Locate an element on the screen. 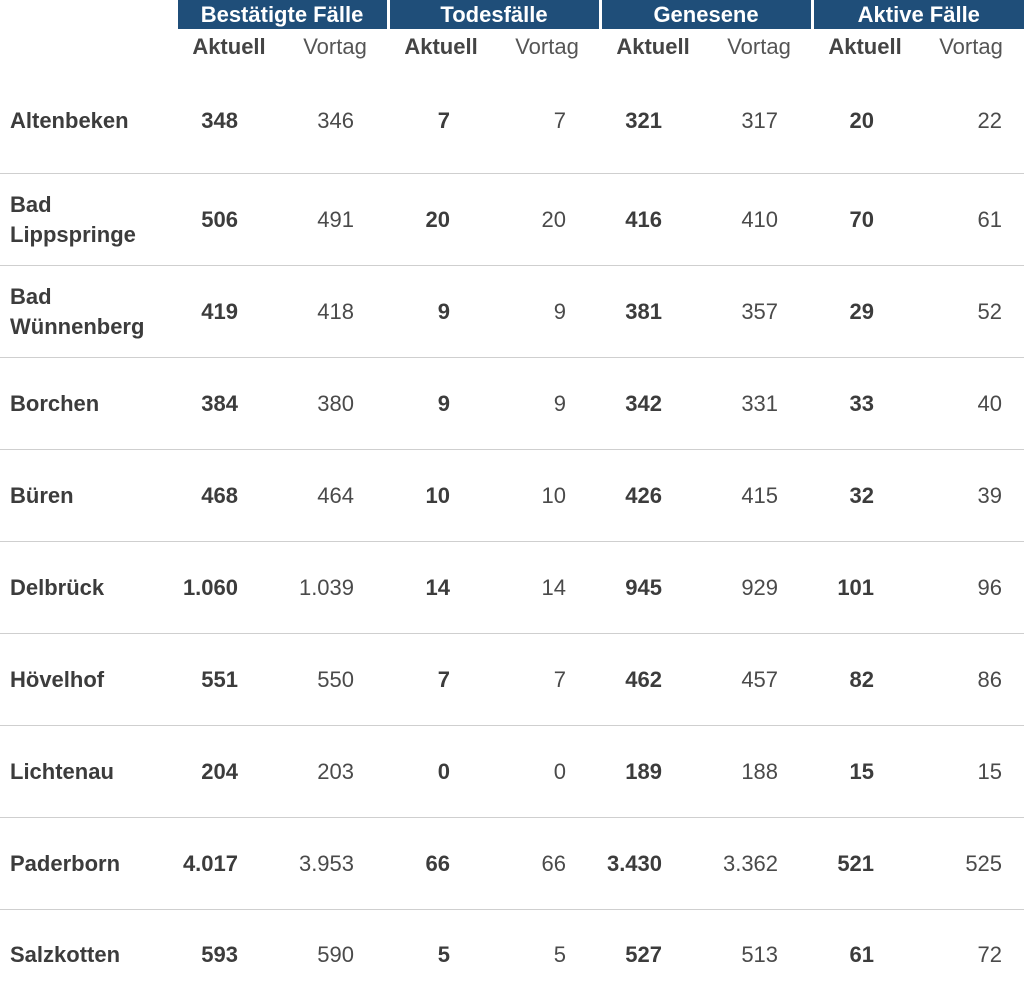  active-current: 70 is located at coordinates (865, 220).